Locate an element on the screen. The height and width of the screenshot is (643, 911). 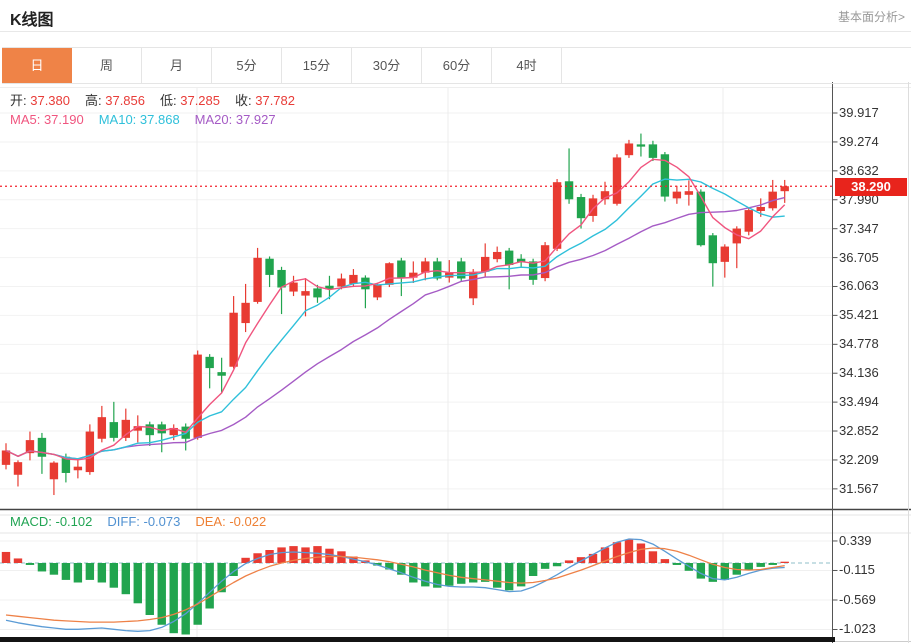
macd-tick-label: 0.339 is located at coordinates (855, 540).